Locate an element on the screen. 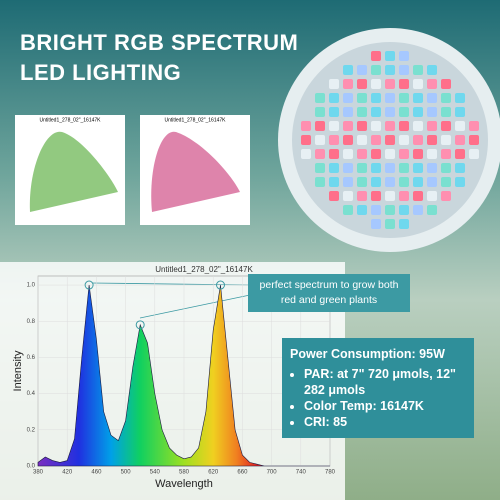 Image resolution: width=500 pixels, height=500 pixels. x-tick-label: 380 is located at coordinates (38, 473).